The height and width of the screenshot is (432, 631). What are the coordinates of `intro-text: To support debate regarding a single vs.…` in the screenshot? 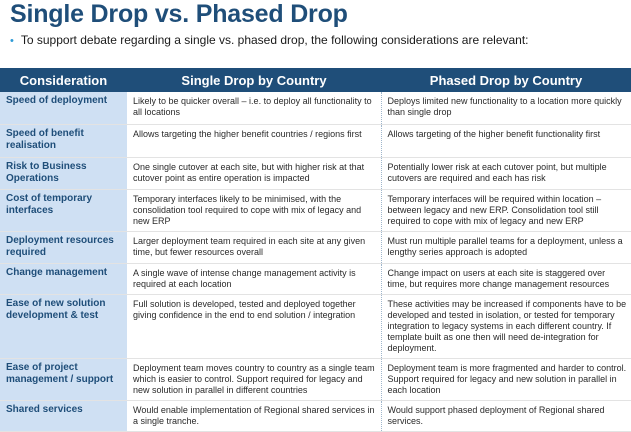 It's located at (274, 40).